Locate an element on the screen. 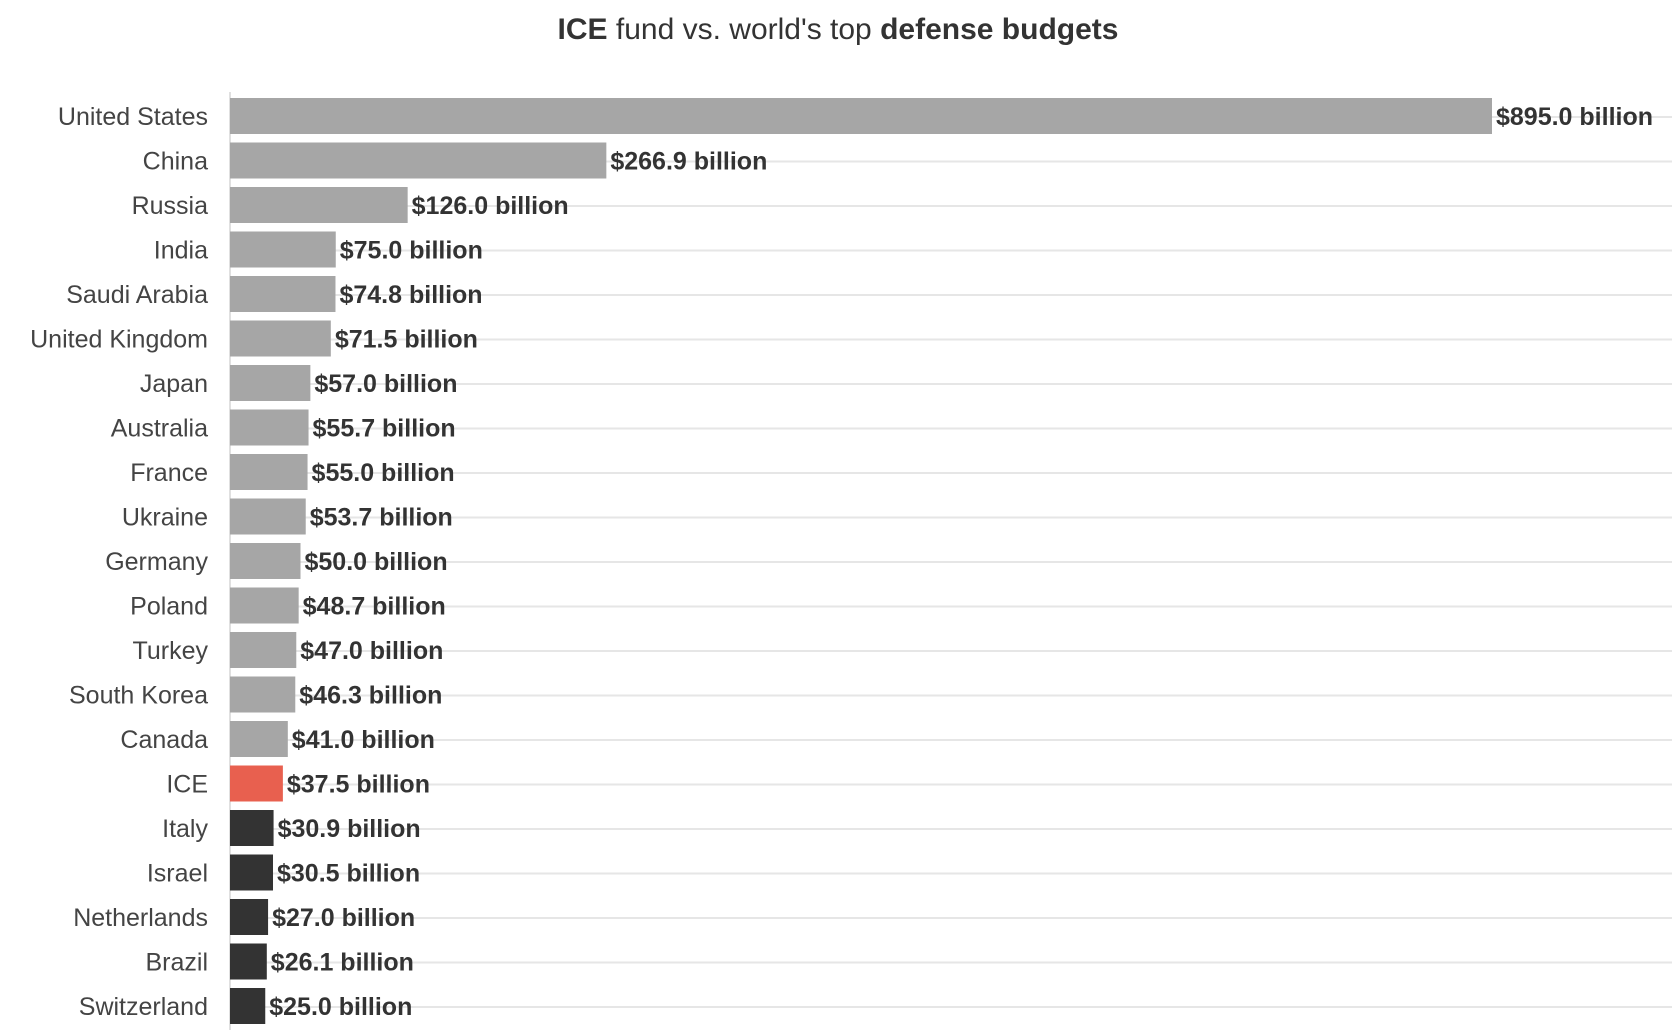 The image size is (1676, 1036). bar-australia is located at coordinates (269, 427).